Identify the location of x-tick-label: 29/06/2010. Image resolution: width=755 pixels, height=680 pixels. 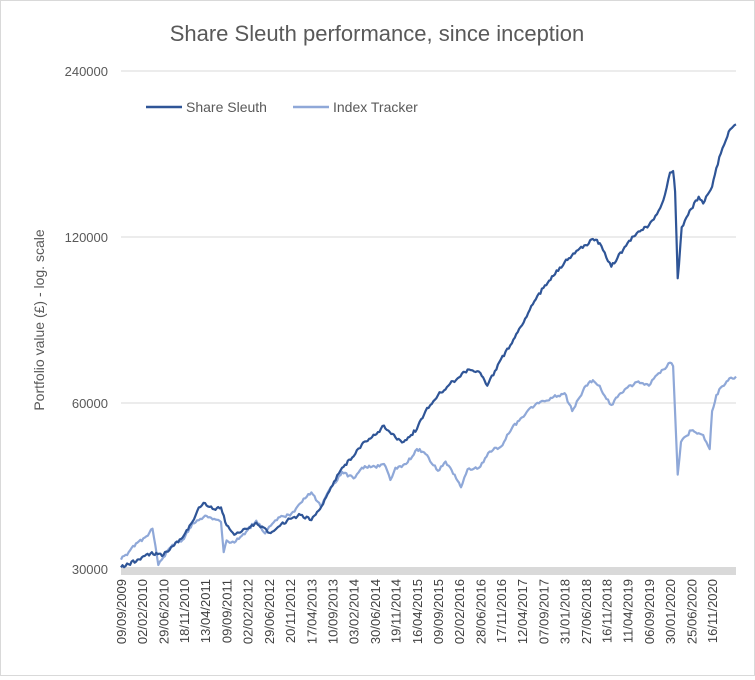
(163, 611).